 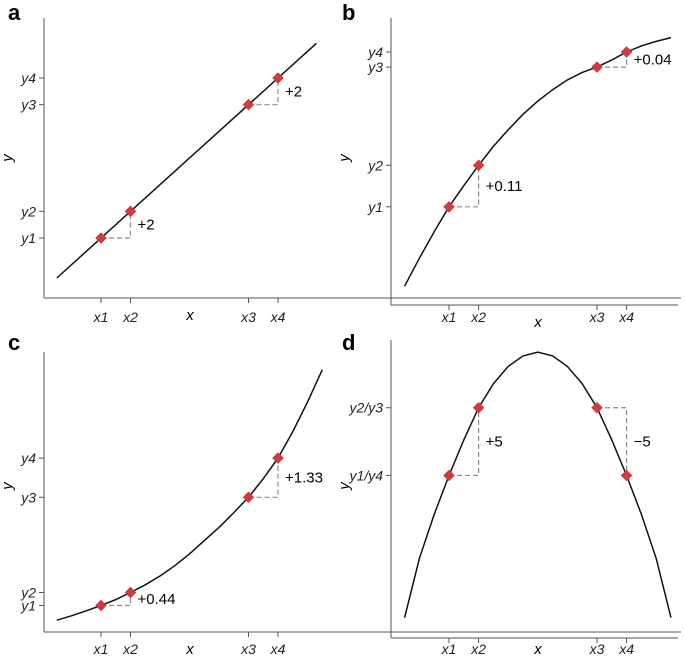 What do you see at coordinates (14, 12) in the screenshot?
I see `panel-letter: a` at bounding box center [14, 12].